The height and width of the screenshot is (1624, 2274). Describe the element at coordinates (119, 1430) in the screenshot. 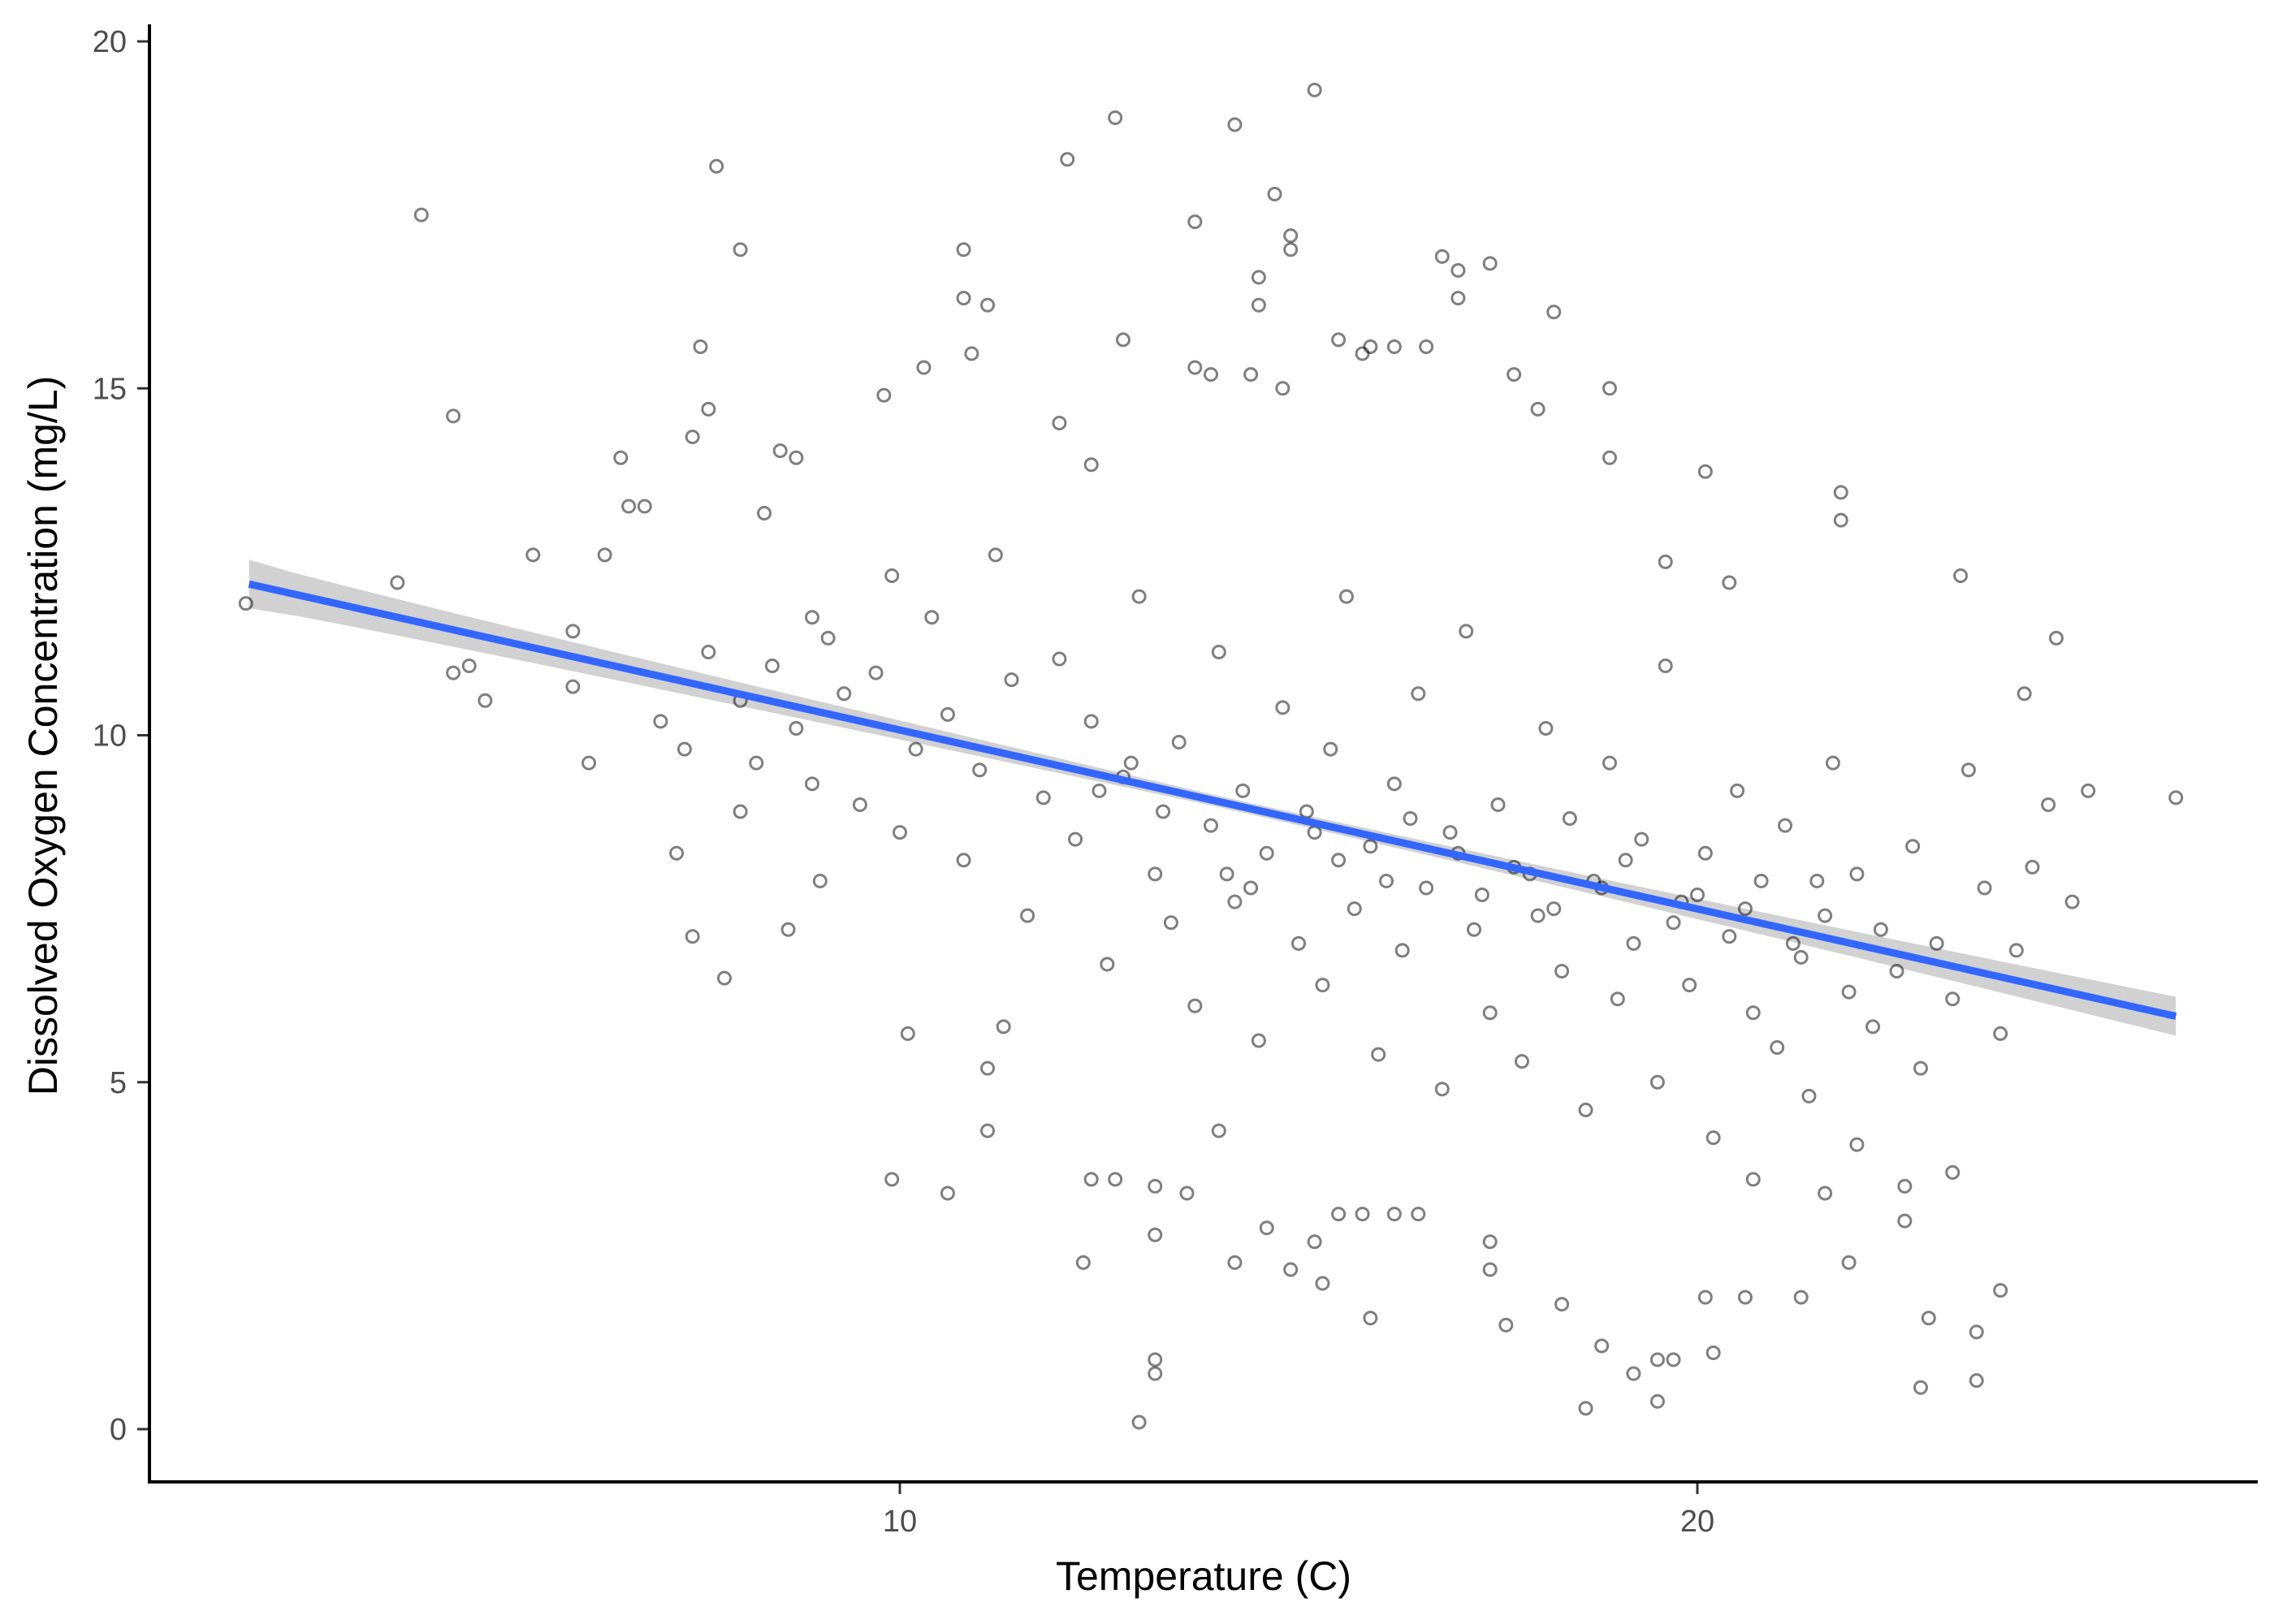

I see `y-tick-label: 0` at that location.